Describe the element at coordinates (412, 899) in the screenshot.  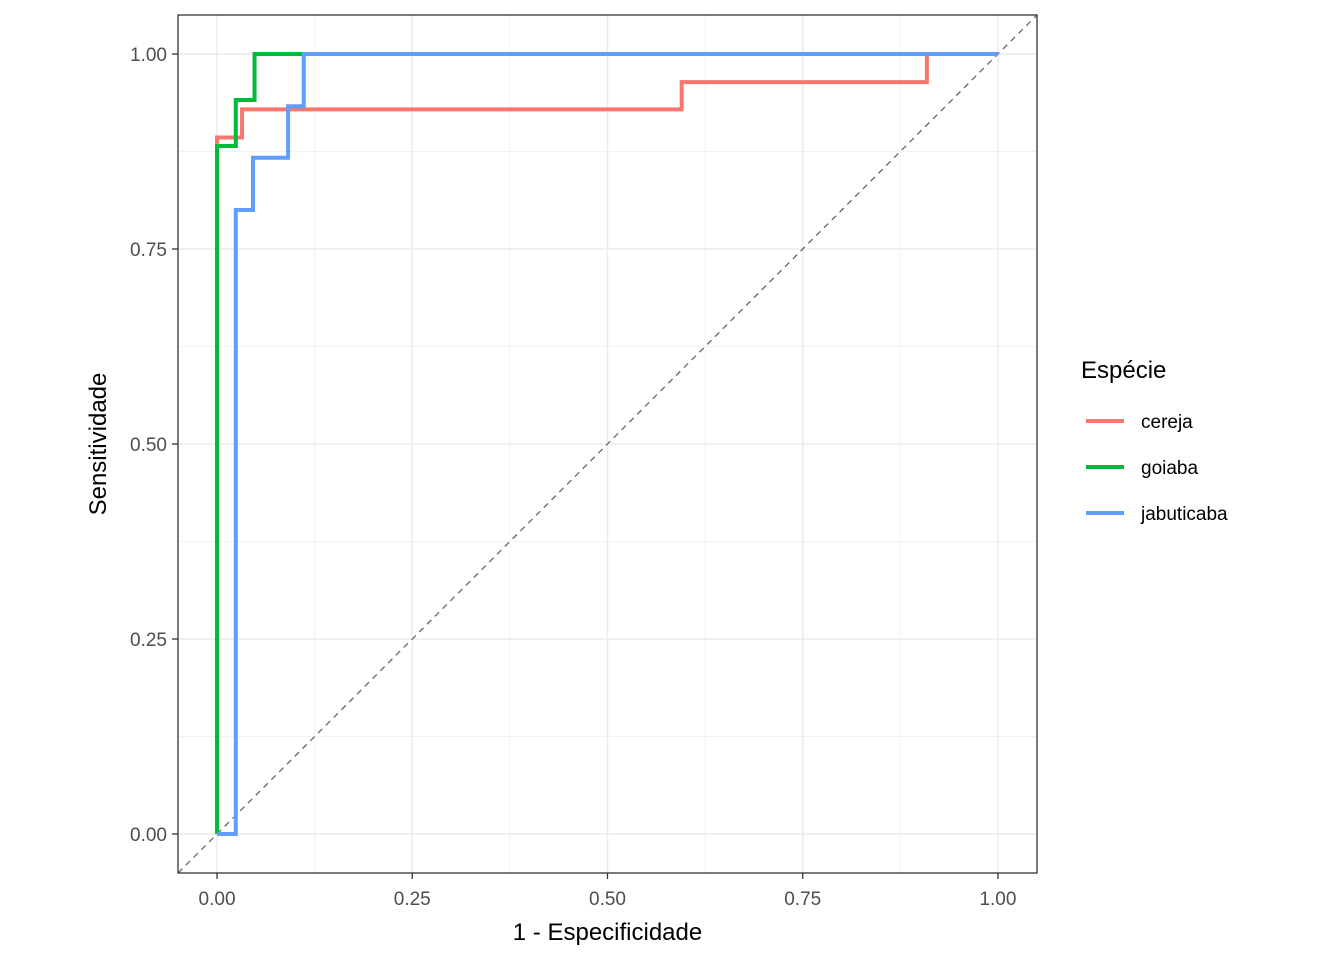
I see `x-tick-label: 0.25` at that location.